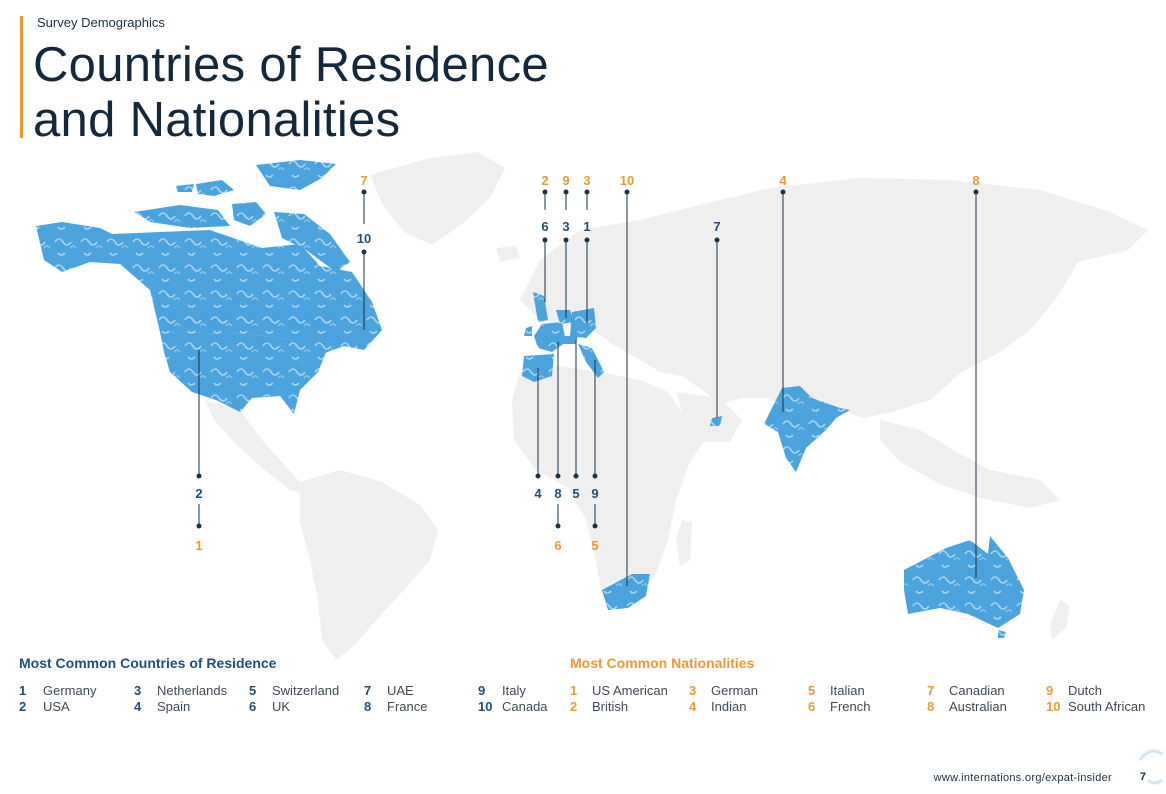  Describe the element at coordinates (716, 226) in the screenshot. I see `label-uae-residence: 7` at that location.